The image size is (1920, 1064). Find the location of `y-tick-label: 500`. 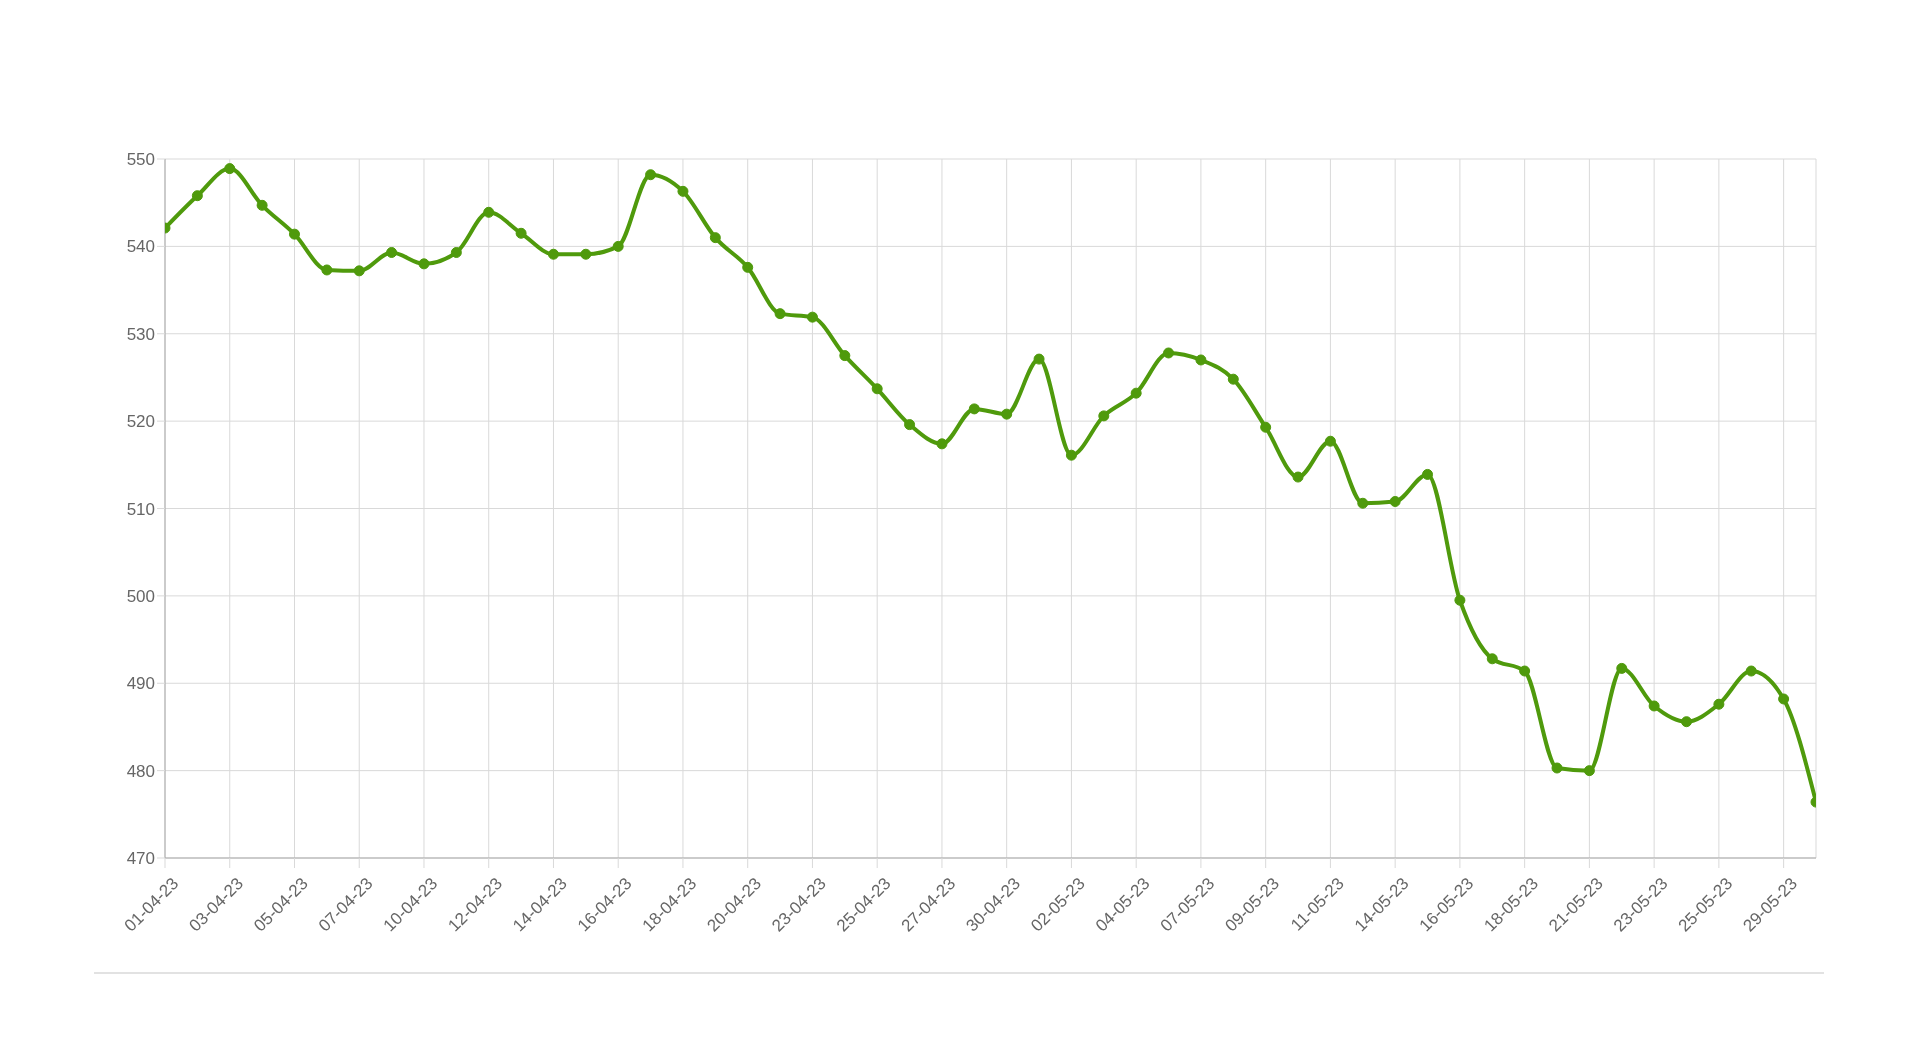

y-tick-label: 500 is located at coordinates (140, 596).